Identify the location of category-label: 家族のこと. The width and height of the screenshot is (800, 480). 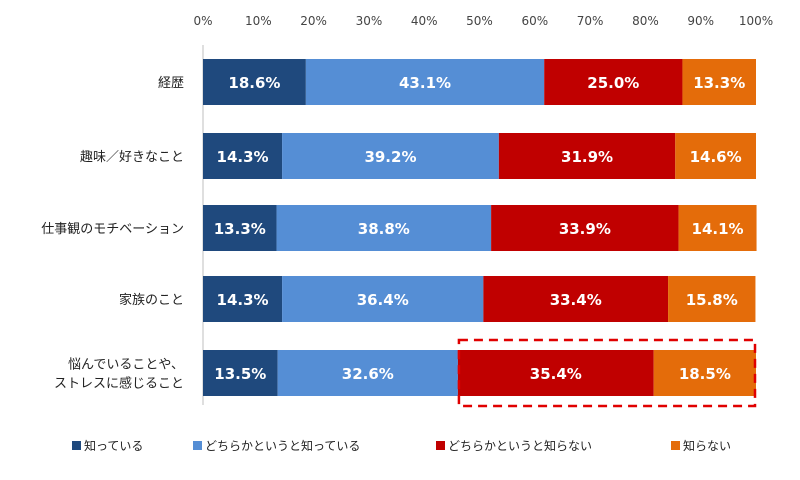
(151, 300).